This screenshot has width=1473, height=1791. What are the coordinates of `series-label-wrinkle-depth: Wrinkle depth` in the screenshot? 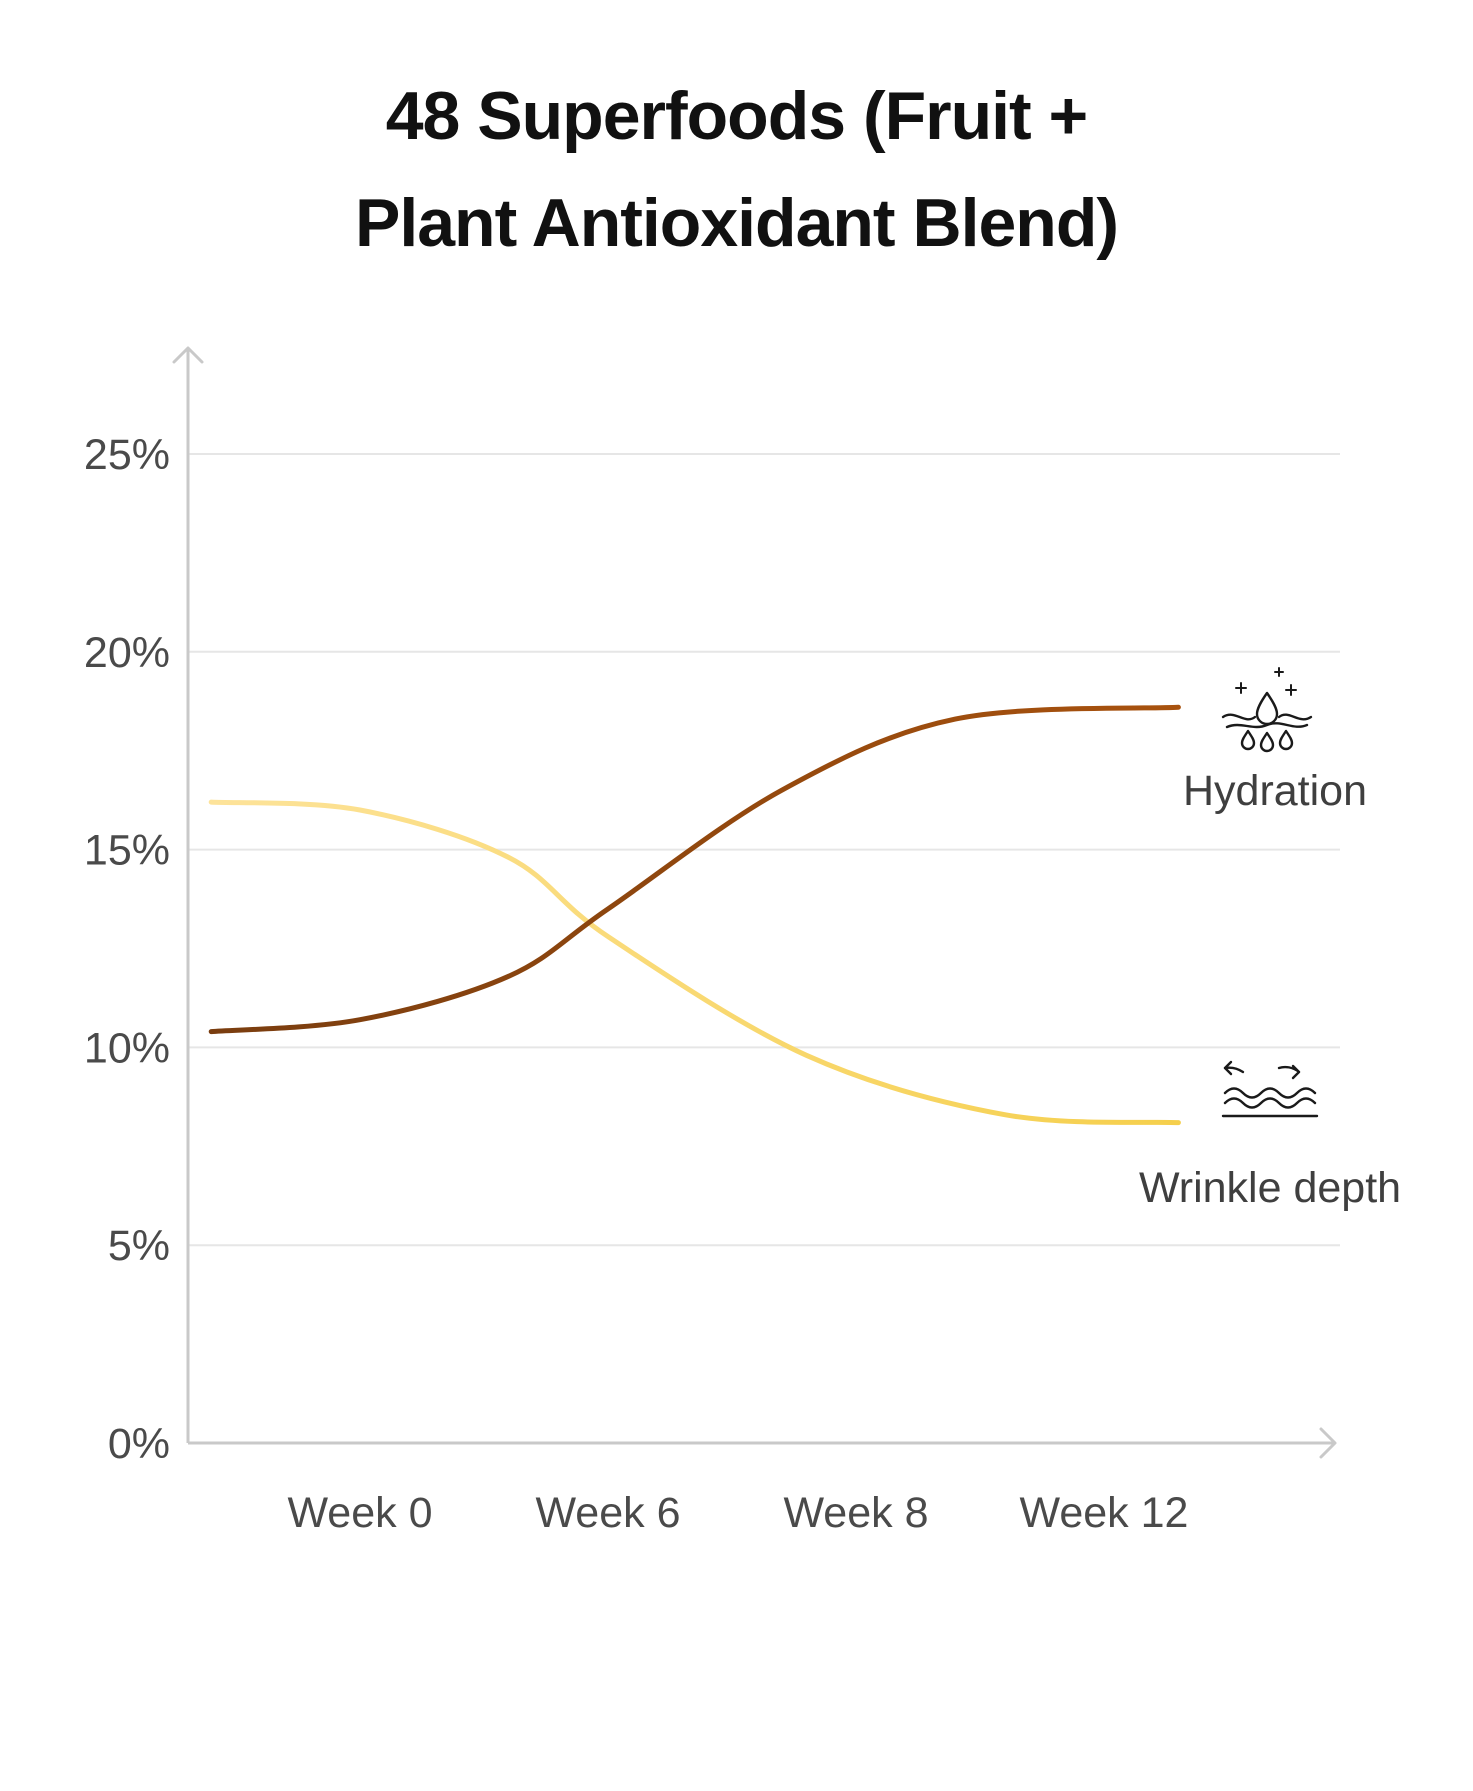 It's located at (1270, 1188).